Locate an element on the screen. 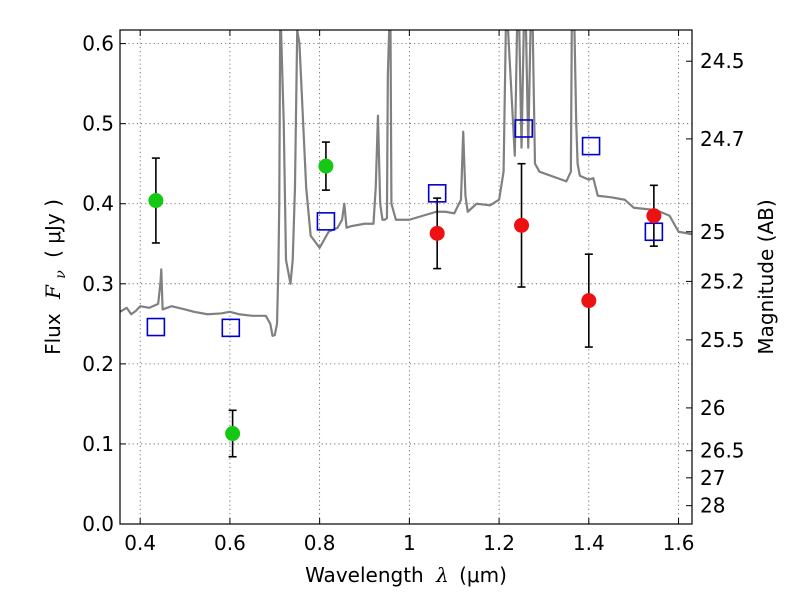  x-tick-label: 0.4 is located at coordinates (140, 543).